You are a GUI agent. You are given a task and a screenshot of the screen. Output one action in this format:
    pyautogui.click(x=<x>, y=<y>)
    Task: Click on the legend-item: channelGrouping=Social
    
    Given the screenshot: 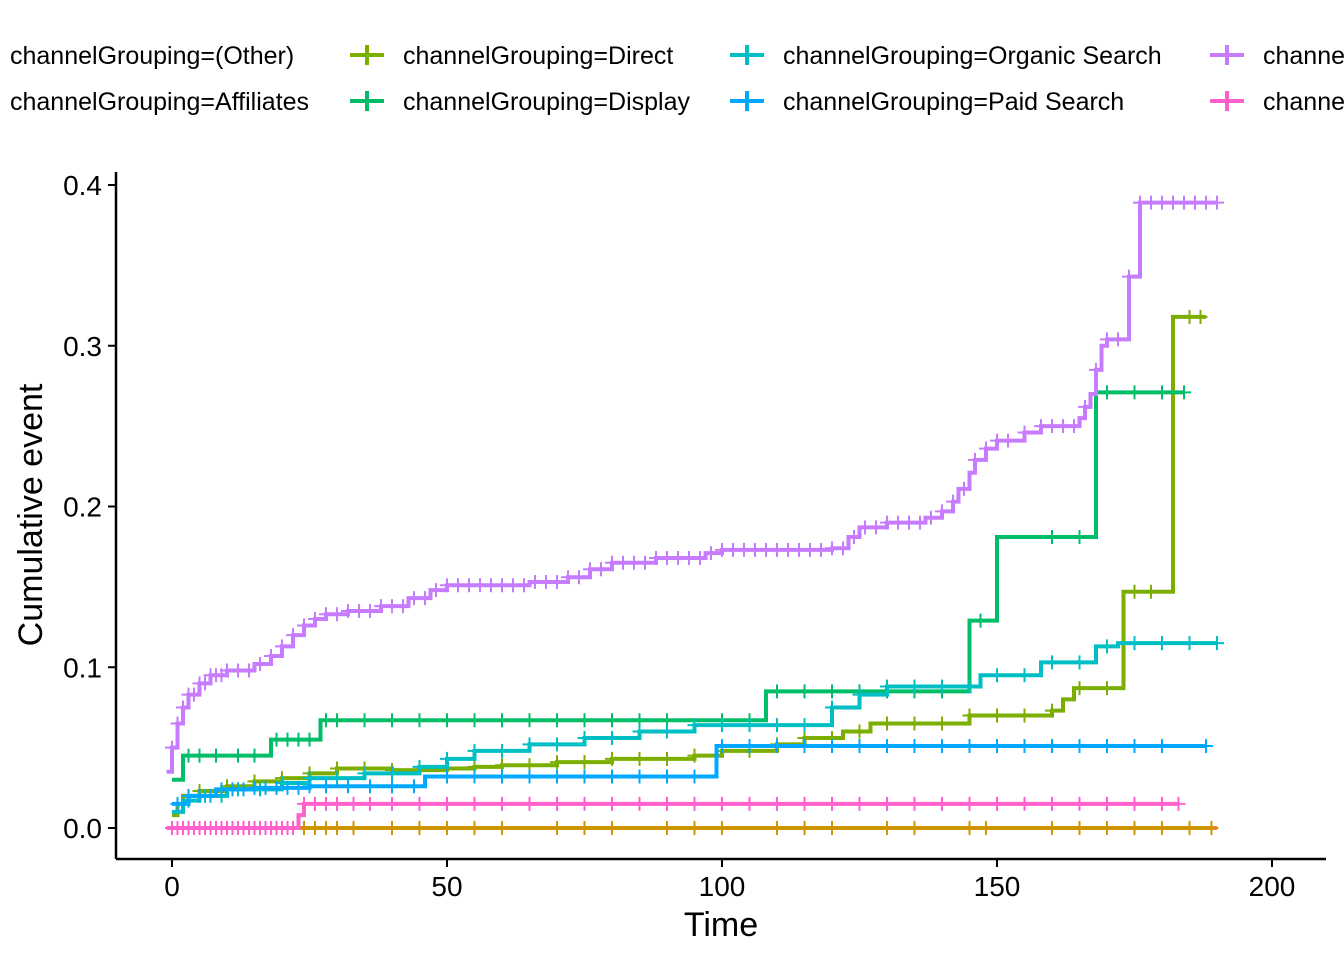 What is the action you would take?
    pyautogui.click(x=1277, y=102)
    